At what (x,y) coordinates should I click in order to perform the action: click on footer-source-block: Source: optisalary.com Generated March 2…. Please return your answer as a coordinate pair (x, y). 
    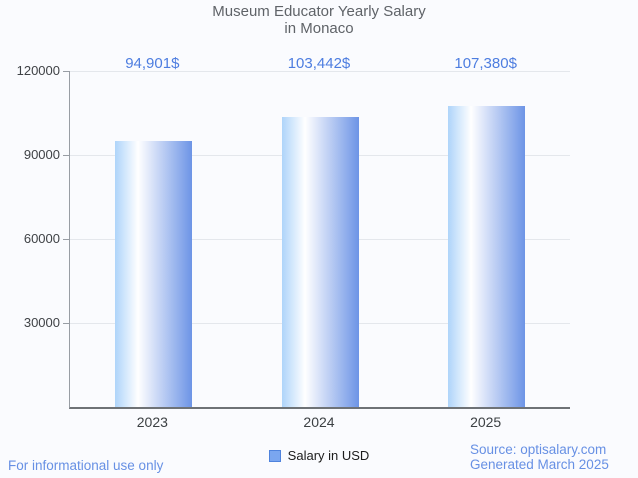
    Looking at the image, I should click on (539, 457).